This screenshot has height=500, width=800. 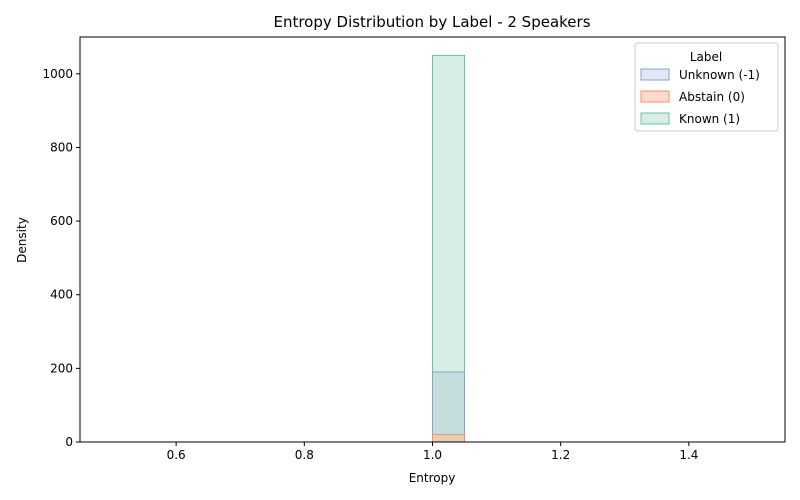 I want to click on legend: Label Unknown (-1) Abstain (0) Known (1), so click(x=706, y=87).